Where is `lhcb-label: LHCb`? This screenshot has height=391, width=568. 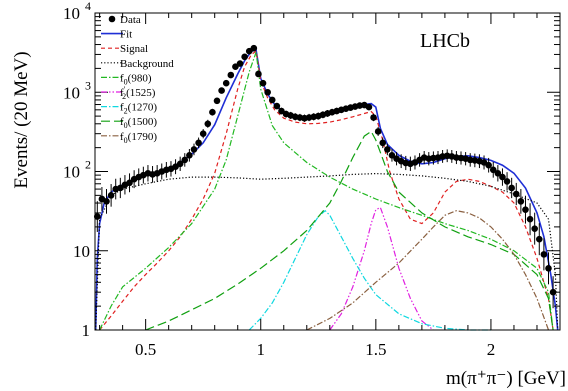 lhcb-label: LHCb is located at coordinates (445, 41).